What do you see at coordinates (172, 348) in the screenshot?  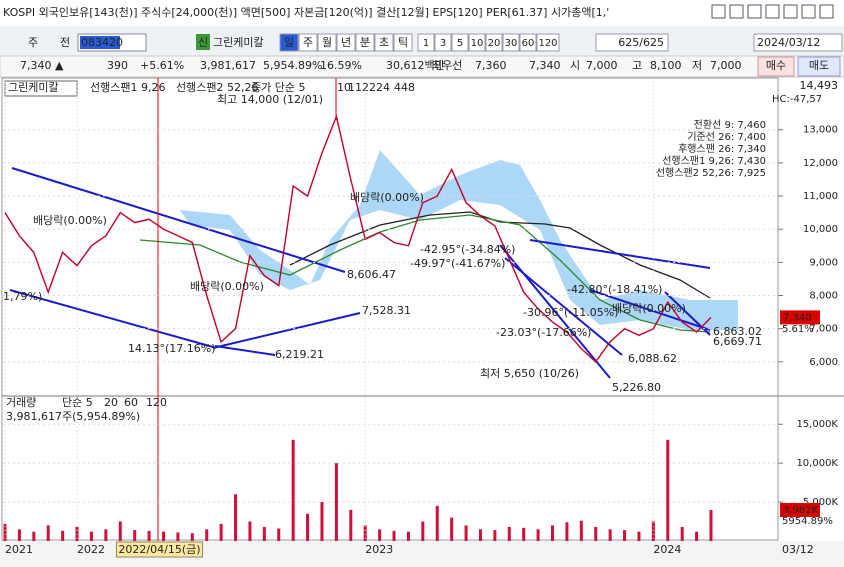 I see `annotation: 14.13°(17.16%)` at bounding box center [172, 348].